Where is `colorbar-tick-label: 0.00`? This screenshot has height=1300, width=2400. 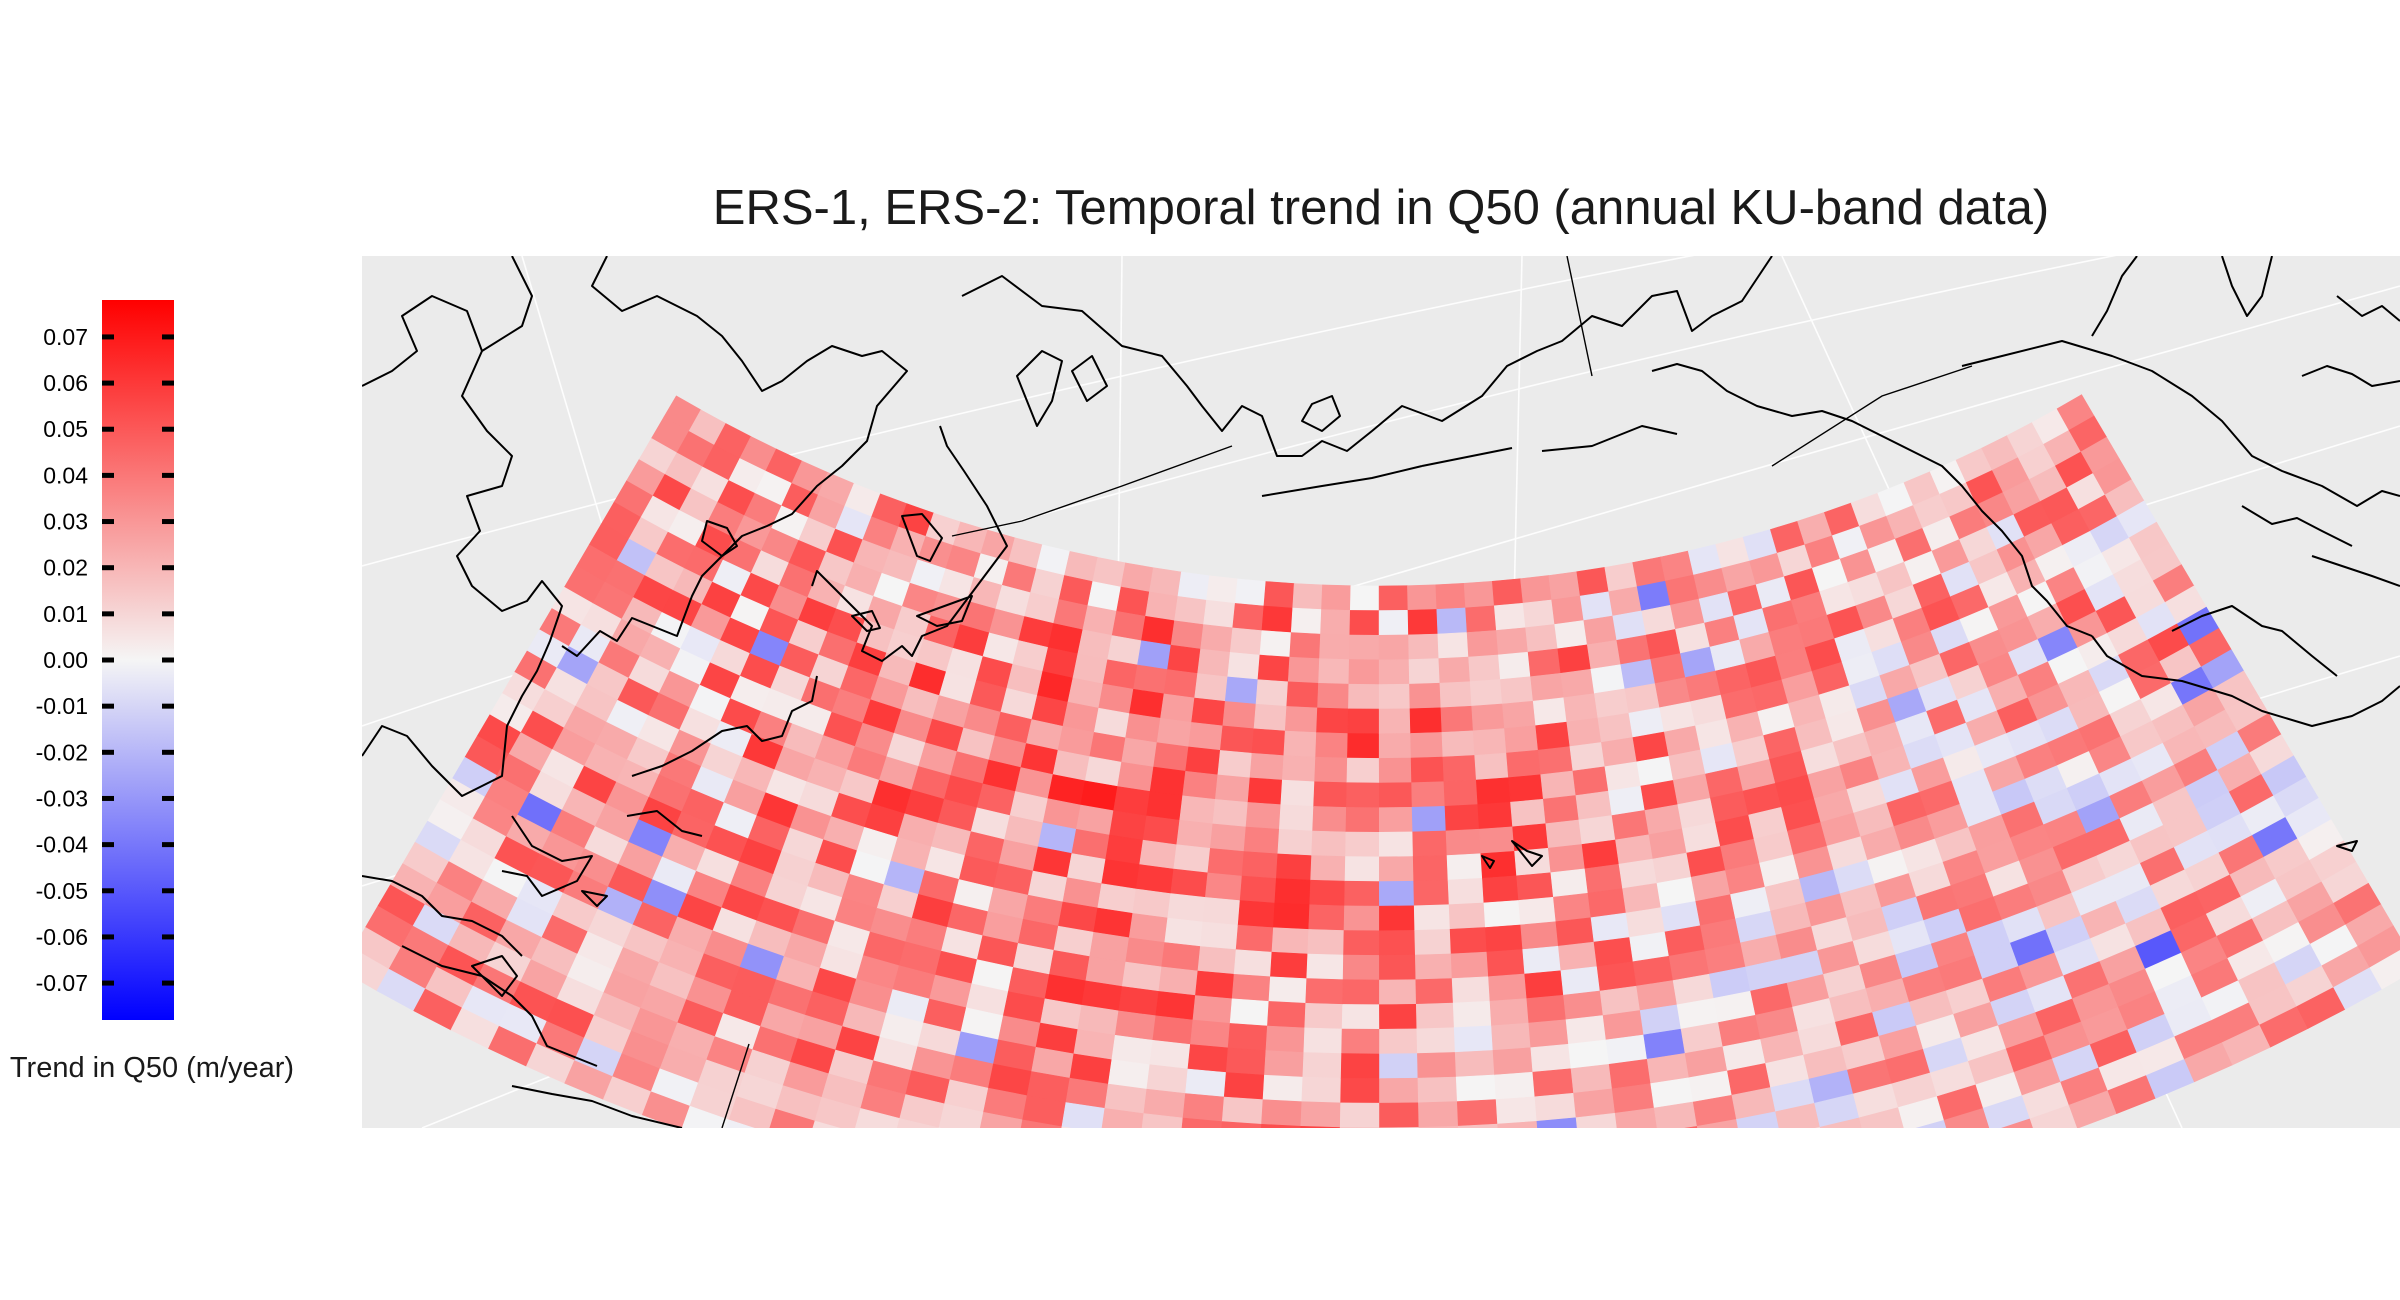 colorbar-tick-label: 0.00 is located at coordinates (65, 660).